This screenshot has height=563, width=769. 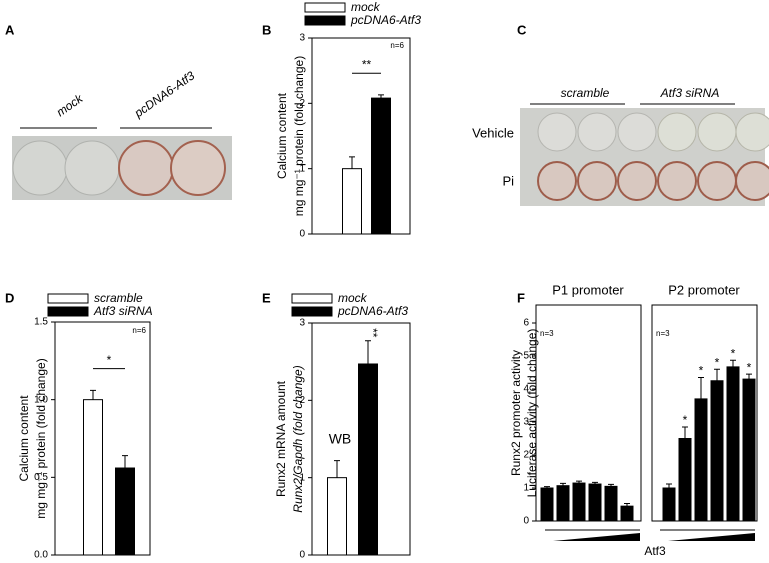 I want to click on annotation: WB, so click(x=340, y=439).